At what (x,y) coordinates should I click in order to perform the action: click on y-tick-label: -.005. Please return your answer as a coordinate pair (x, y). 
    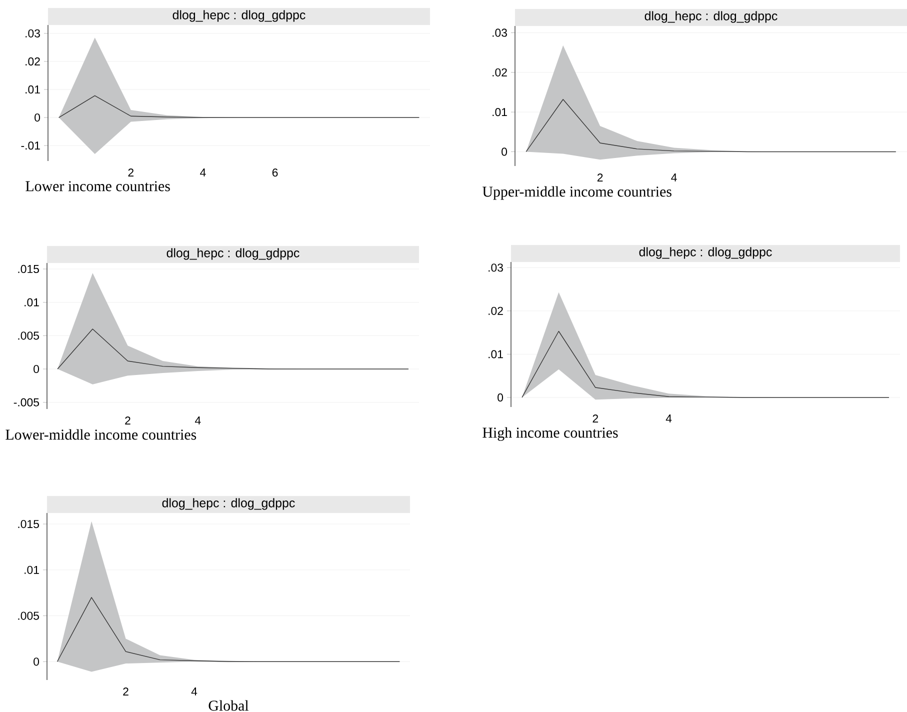
    Looking at the image, I should click on (26, 402).